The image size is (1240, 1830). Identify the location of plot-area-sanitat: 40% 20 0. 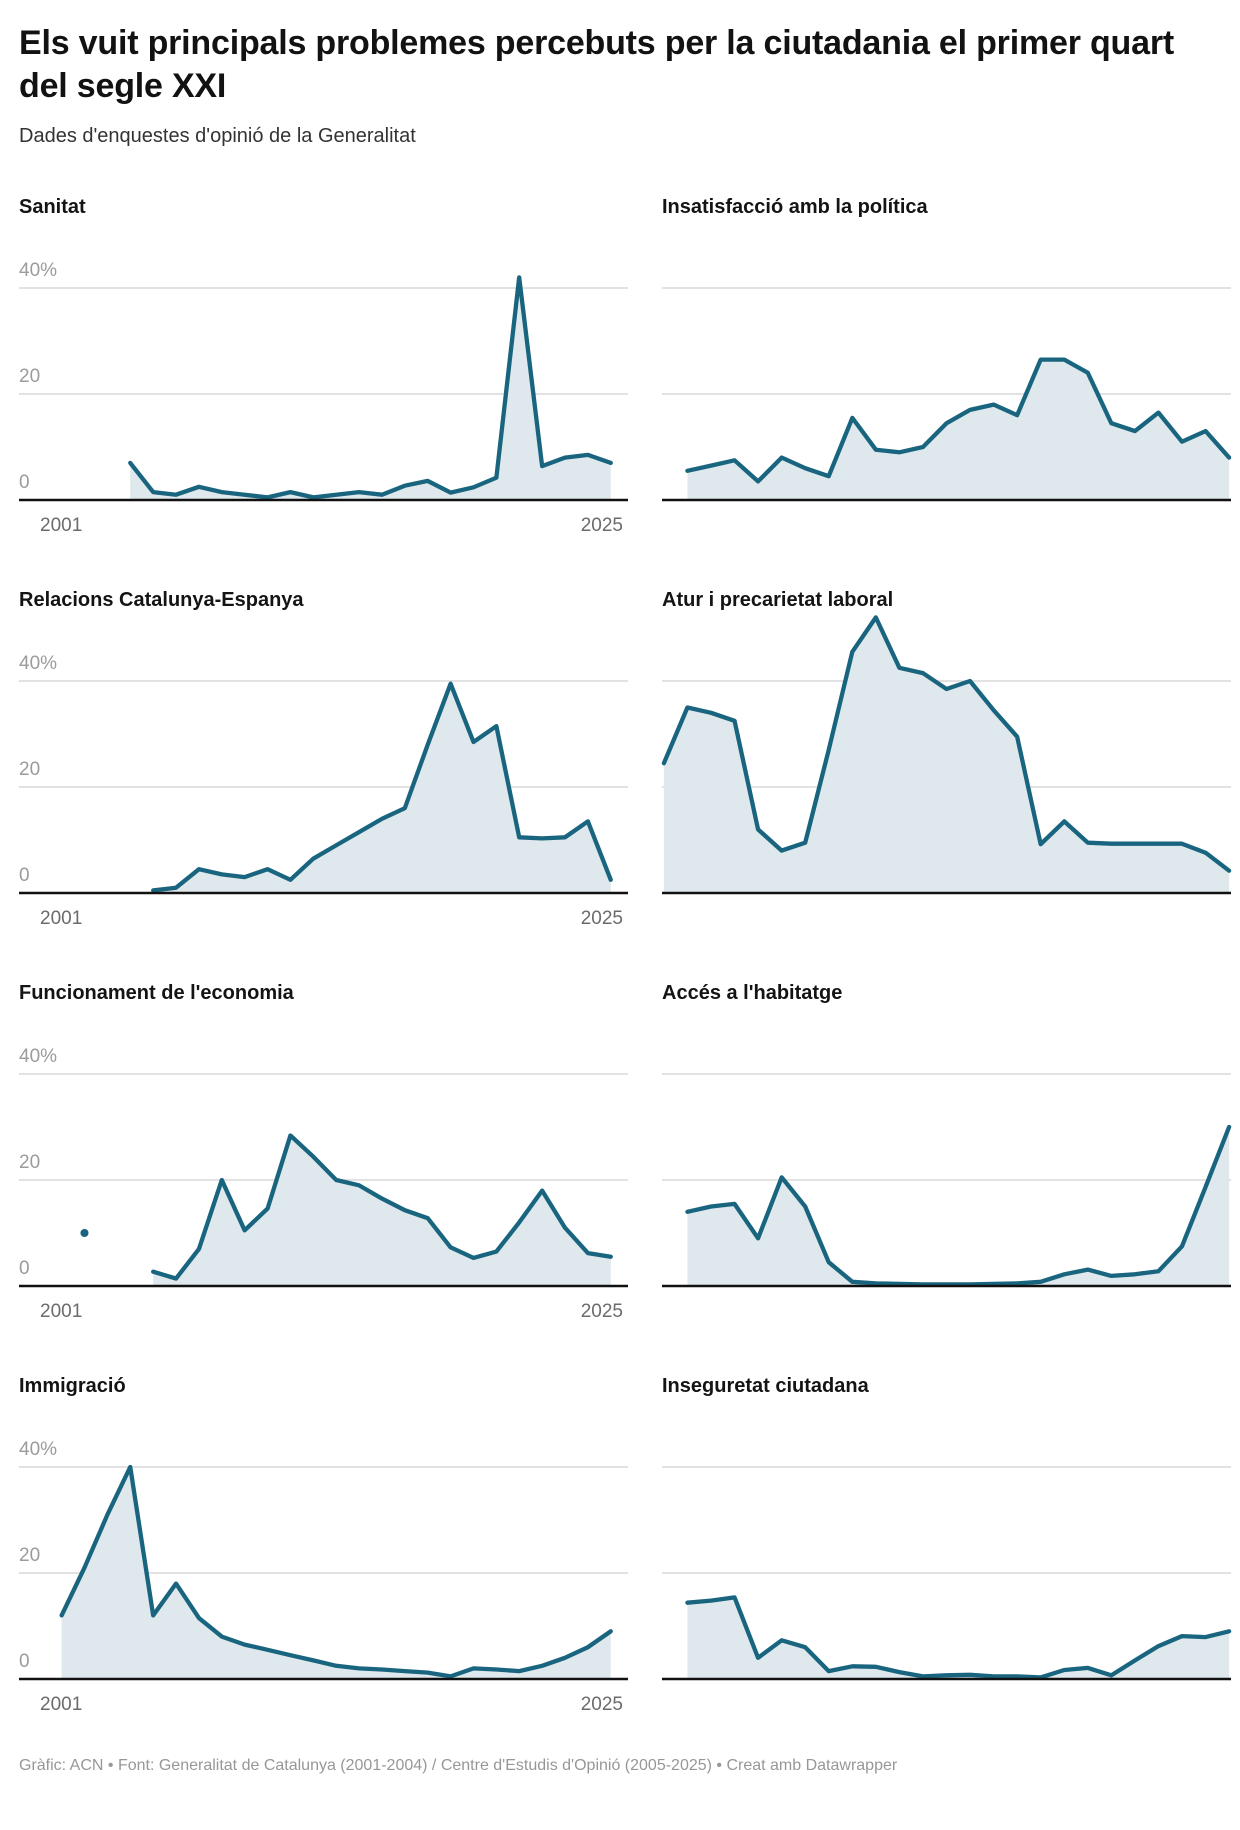
(323, 364).